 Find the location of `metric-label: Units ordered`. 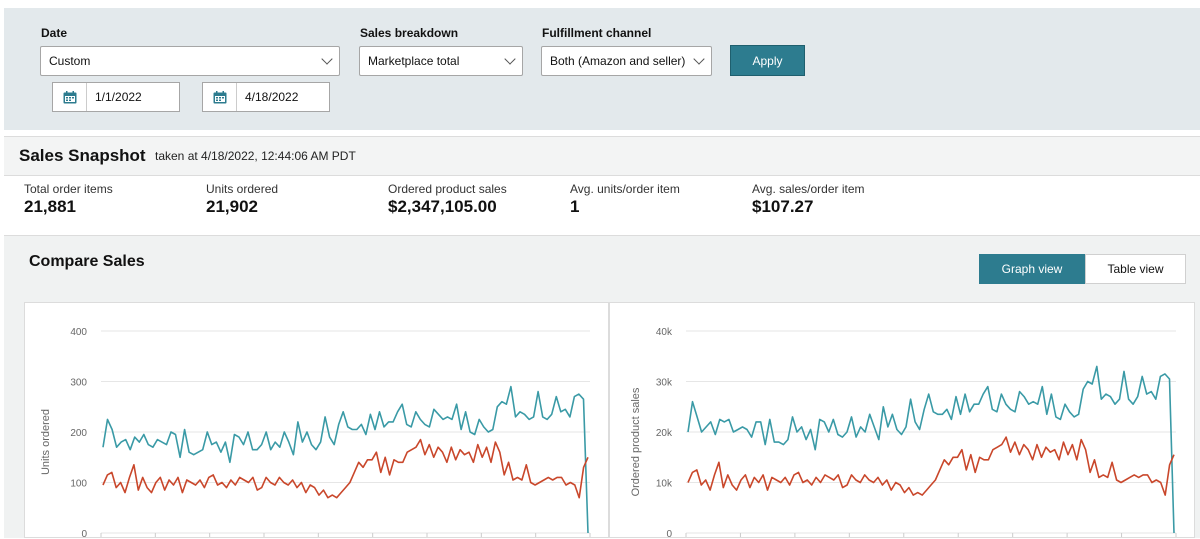

metric-label: Units ordered is located at coordinates (242, 189).